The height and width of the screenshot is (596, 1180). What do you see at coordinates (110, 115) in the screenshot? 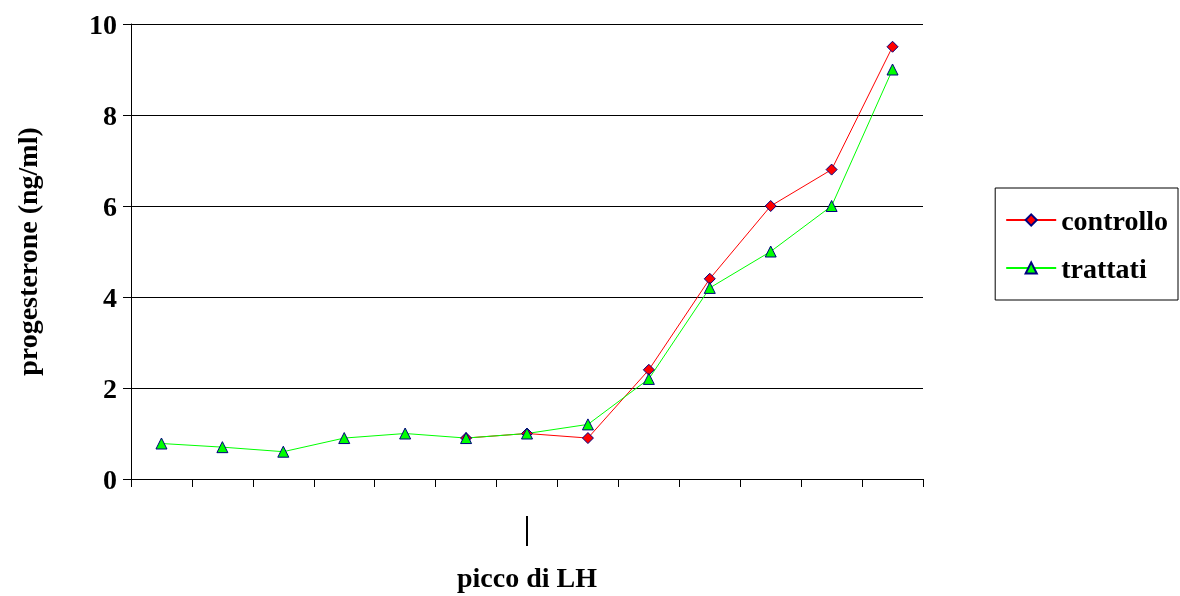
I see `y-tick-label: 8` at bounding box center [110, 115].